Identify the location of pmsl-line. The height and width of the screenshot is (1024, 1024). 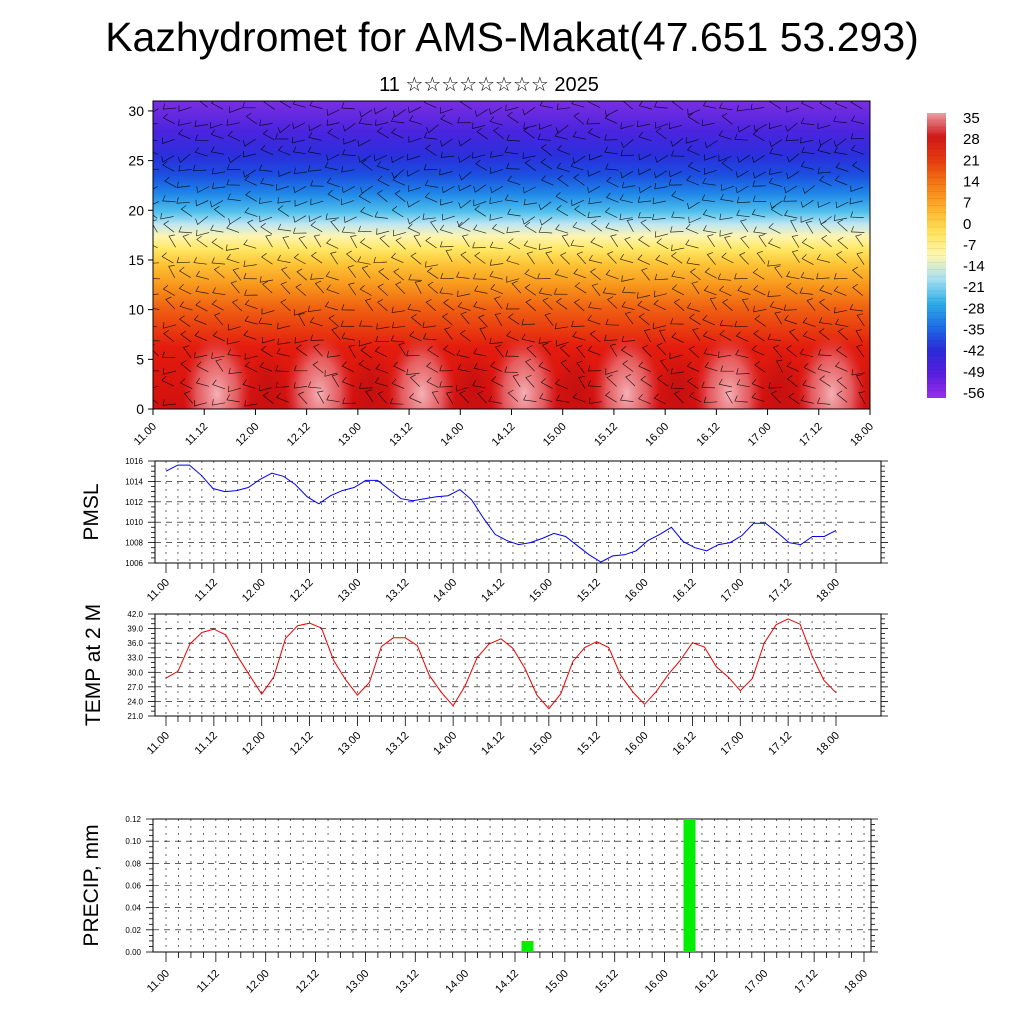
(501, 513).